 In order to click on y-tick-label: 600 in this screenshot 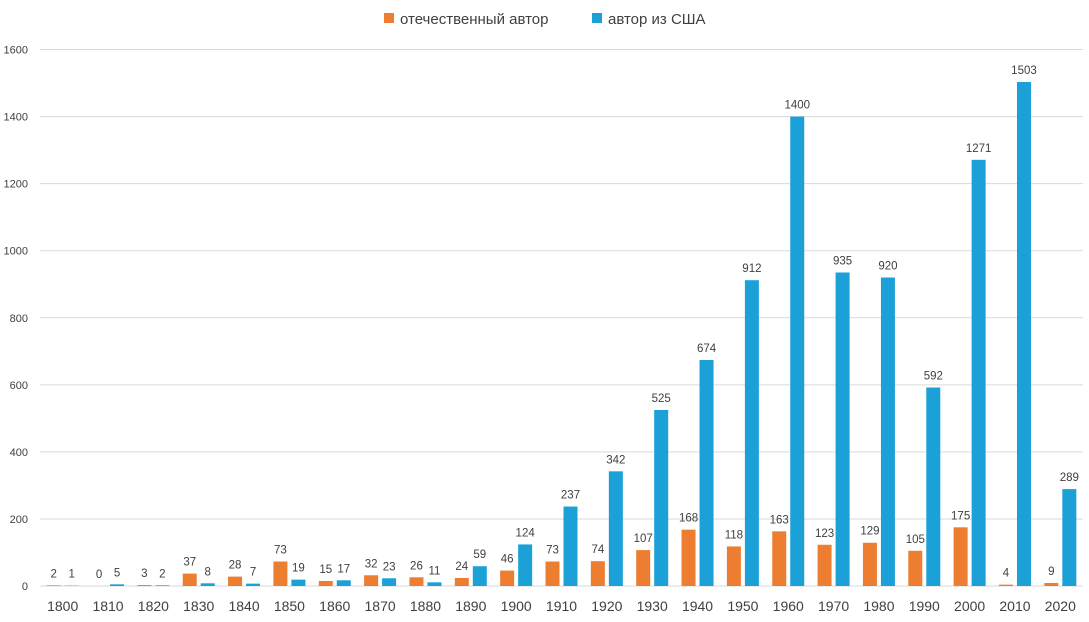, I will do `click(19, 386)`.